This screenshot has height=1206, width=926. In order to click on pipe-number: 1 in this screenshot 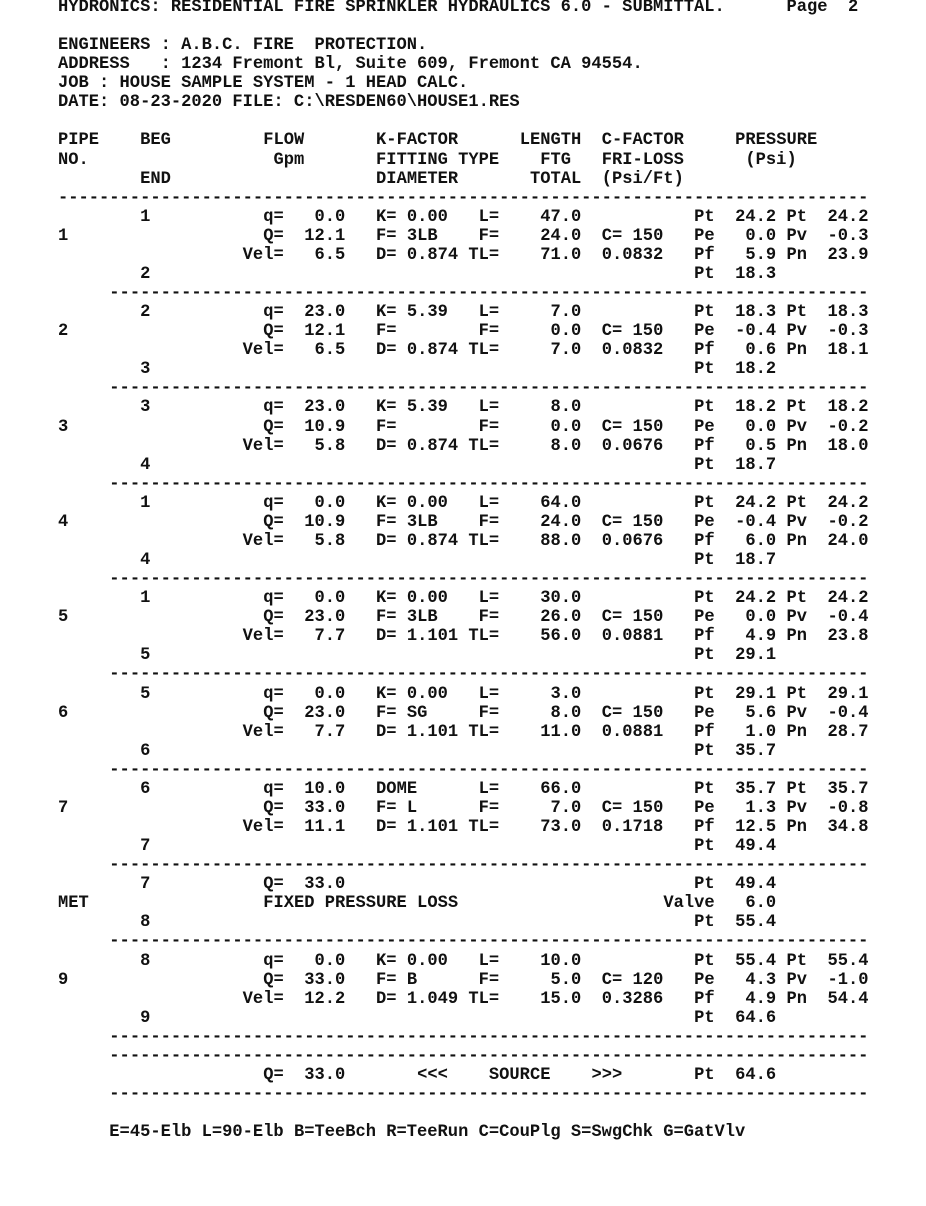, I will do `click(63, 236)`.